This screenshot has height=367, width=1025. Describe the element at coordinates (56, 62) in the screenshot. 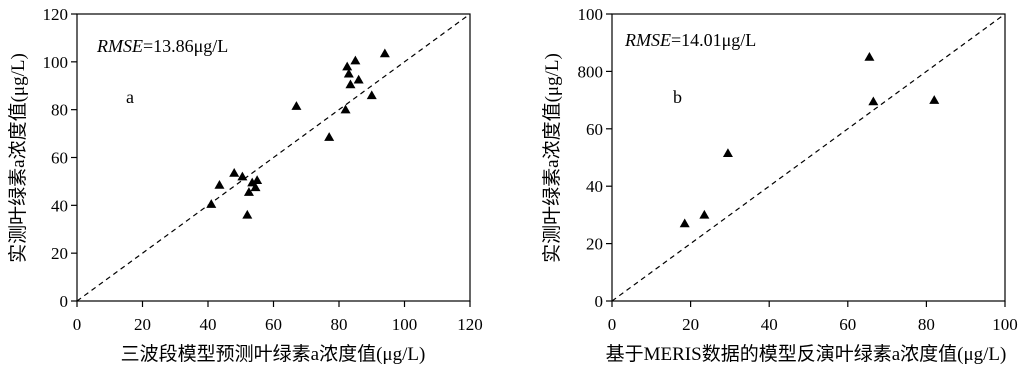

I see `y-tick-label-a: 100` at that location.